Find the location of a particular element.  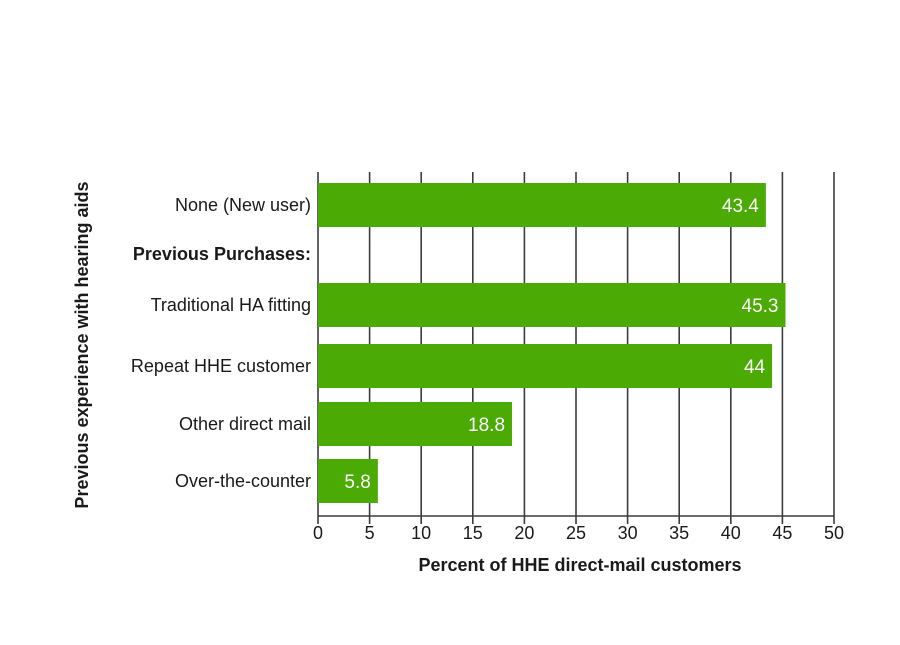

category-label: None (New user) is located at coordinates (243, 205).